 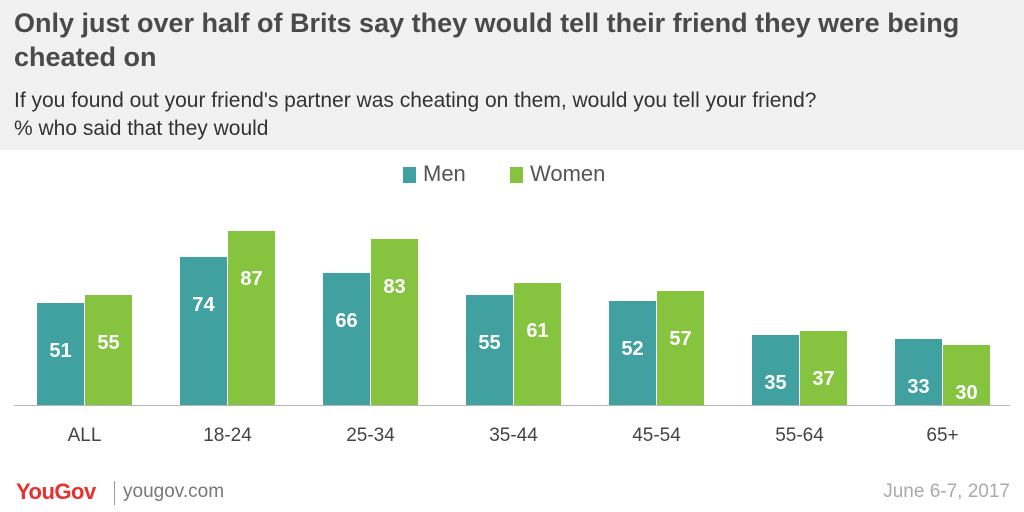 I want to click on legend-label-women: Women, so click(x=568, y=173).